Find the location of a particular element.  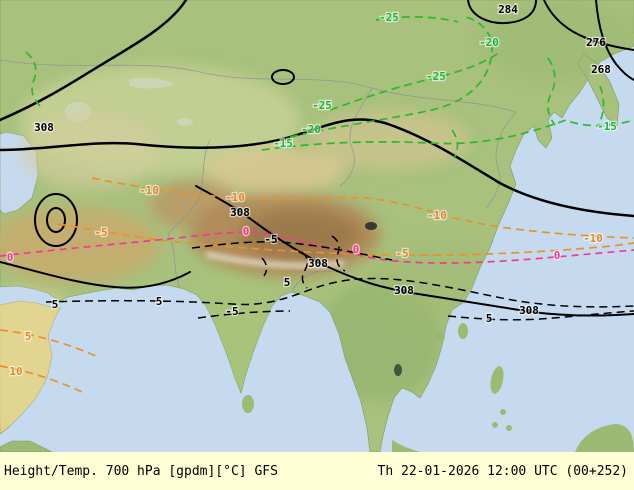

temp-contour-zero-layer is located at coordinates (317, 247).